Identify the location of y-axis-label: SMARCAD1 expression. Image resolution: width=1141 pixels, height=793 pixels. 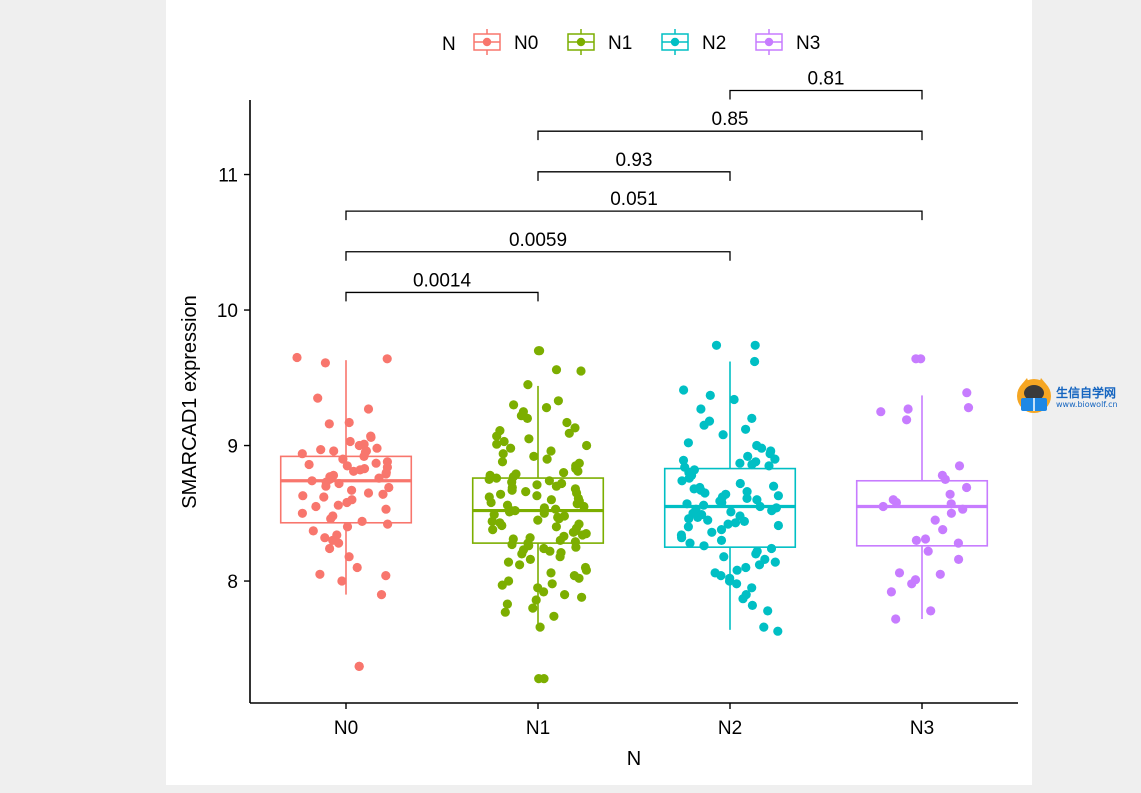
(190, 401).